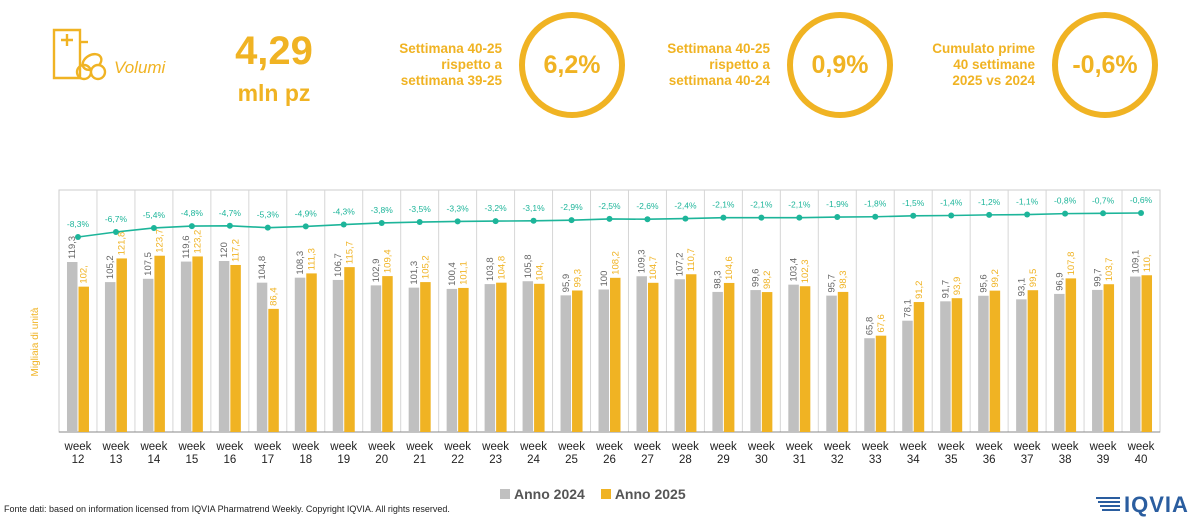  What do you see at coordinates (274, 93) in the screenshot?
I see `metric-unit: mln pz` at bounding box center [274, 93].